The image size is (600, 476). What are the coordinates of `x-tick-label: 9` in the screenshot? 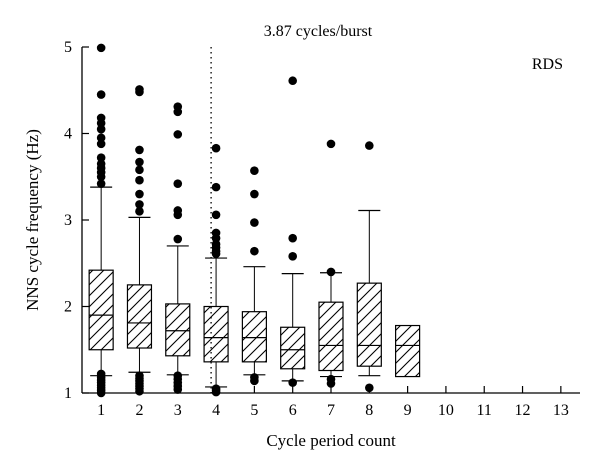 It's located at (408, 410).